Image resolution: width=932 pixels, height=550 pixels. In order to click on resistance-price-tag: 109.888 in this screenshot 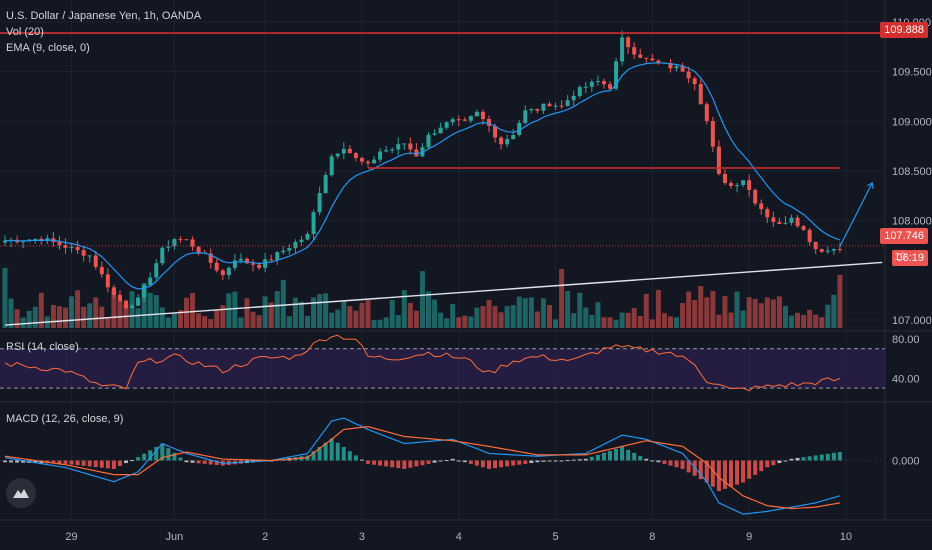, I will do `click(904, 30)`.